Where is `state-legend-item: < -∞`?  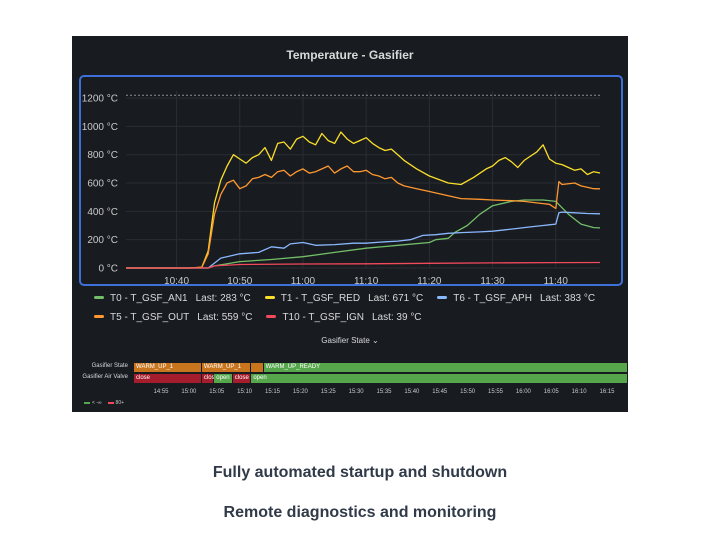
state-legend-item: < -∞ is located at coordinates (93, 403).